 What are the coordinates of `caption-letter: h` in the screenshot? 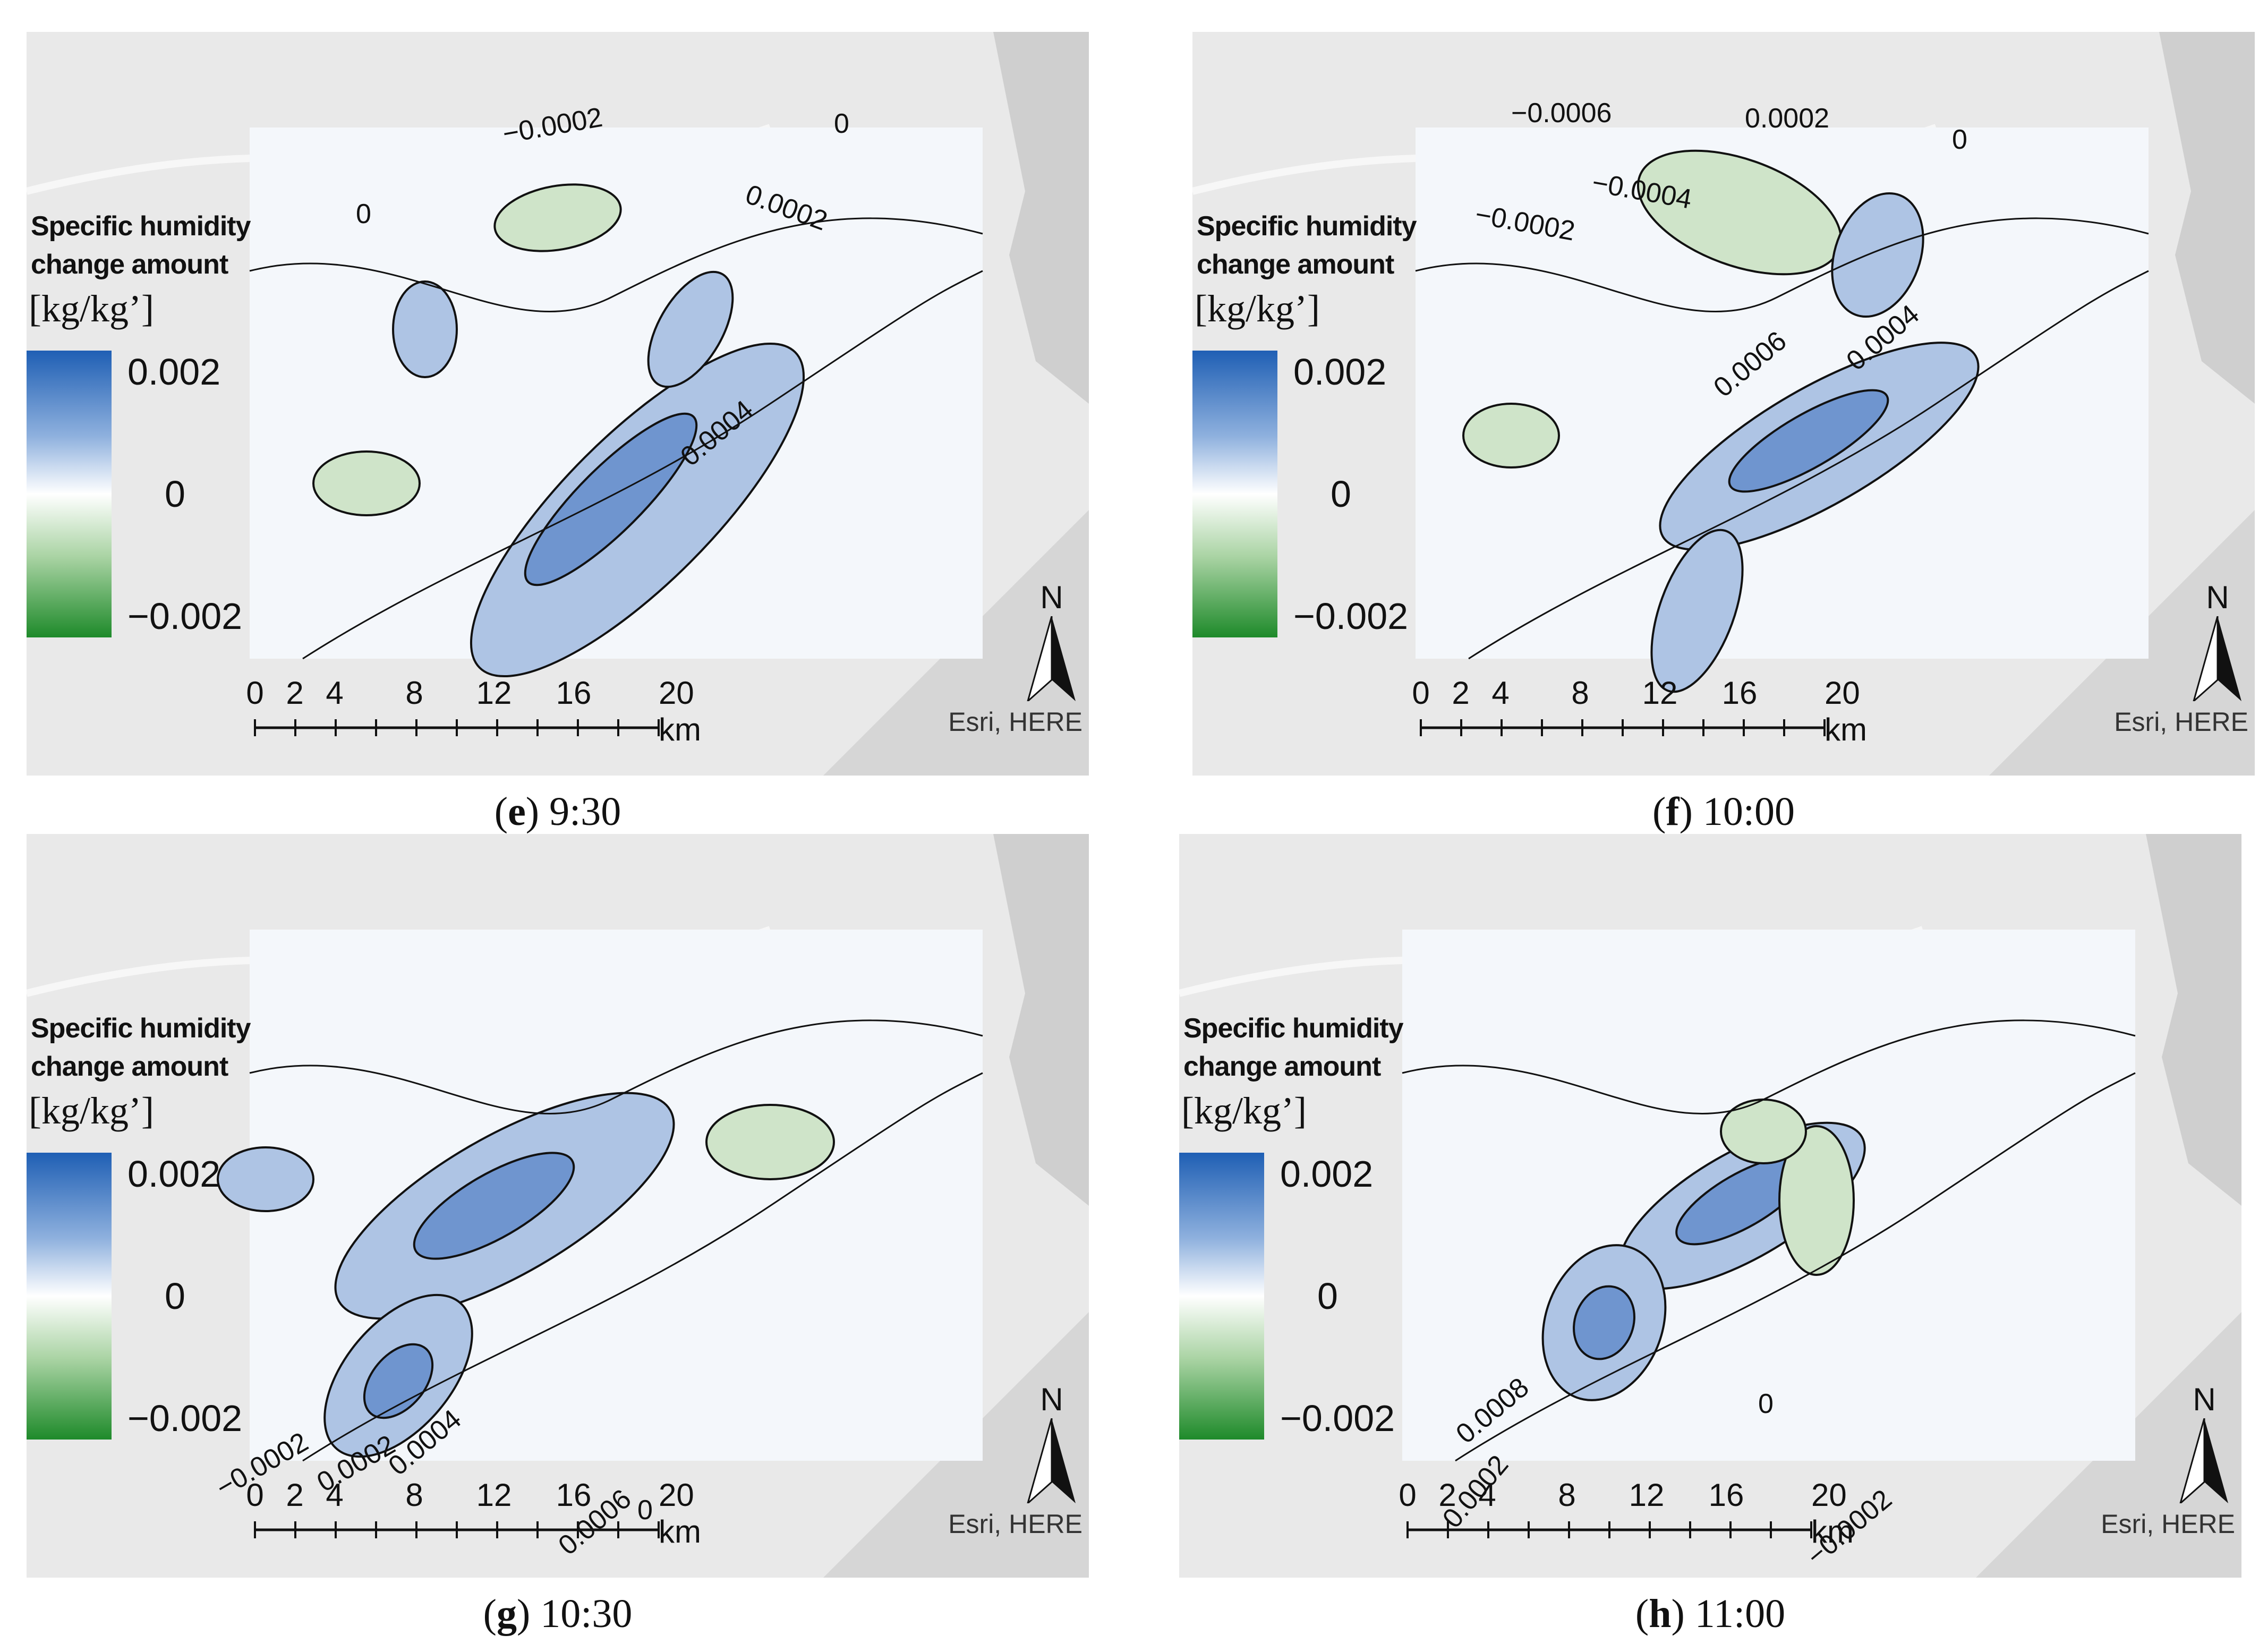 It's located at (1660, 1613).